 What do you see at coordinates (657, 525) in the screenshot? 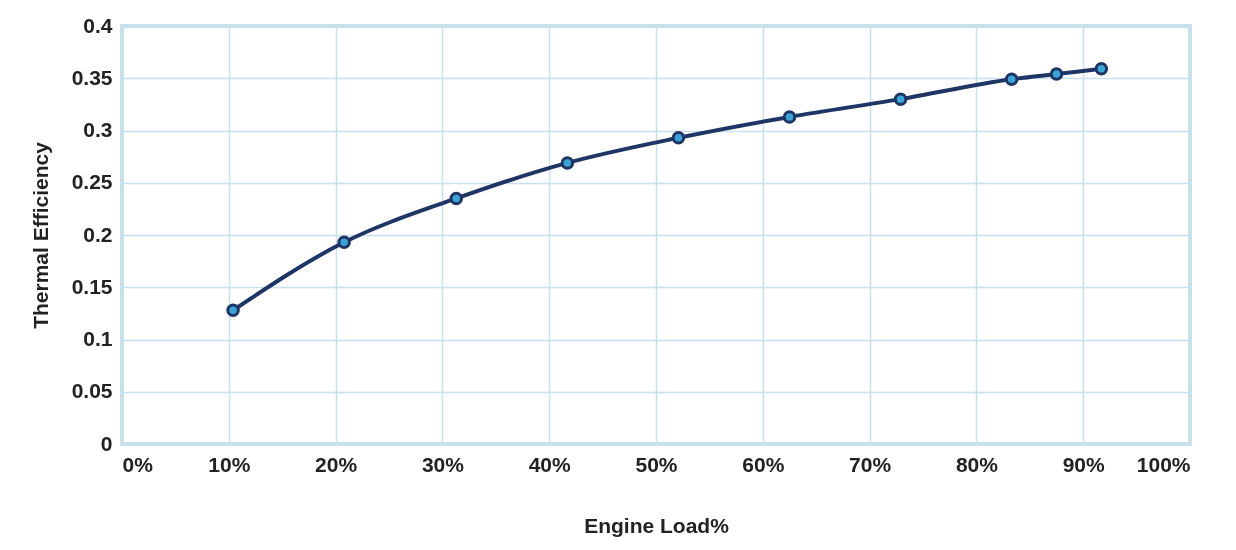
I see `x-axis-title: Engine Load%` at bounding box center [657, 525].